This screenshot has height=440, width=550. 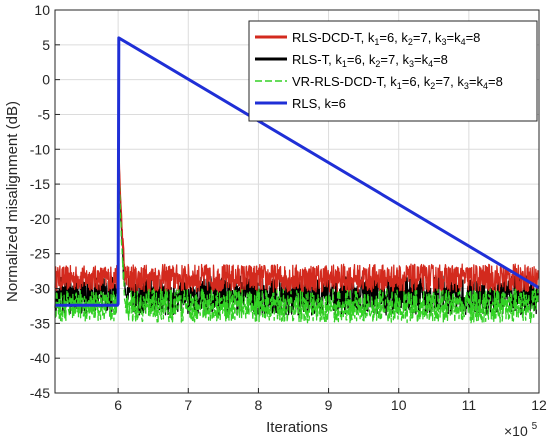 What do you see at coordinates (40, 323) in the screenshot?
I see `y-tick-label: -35` at bounding box center [40, 323].